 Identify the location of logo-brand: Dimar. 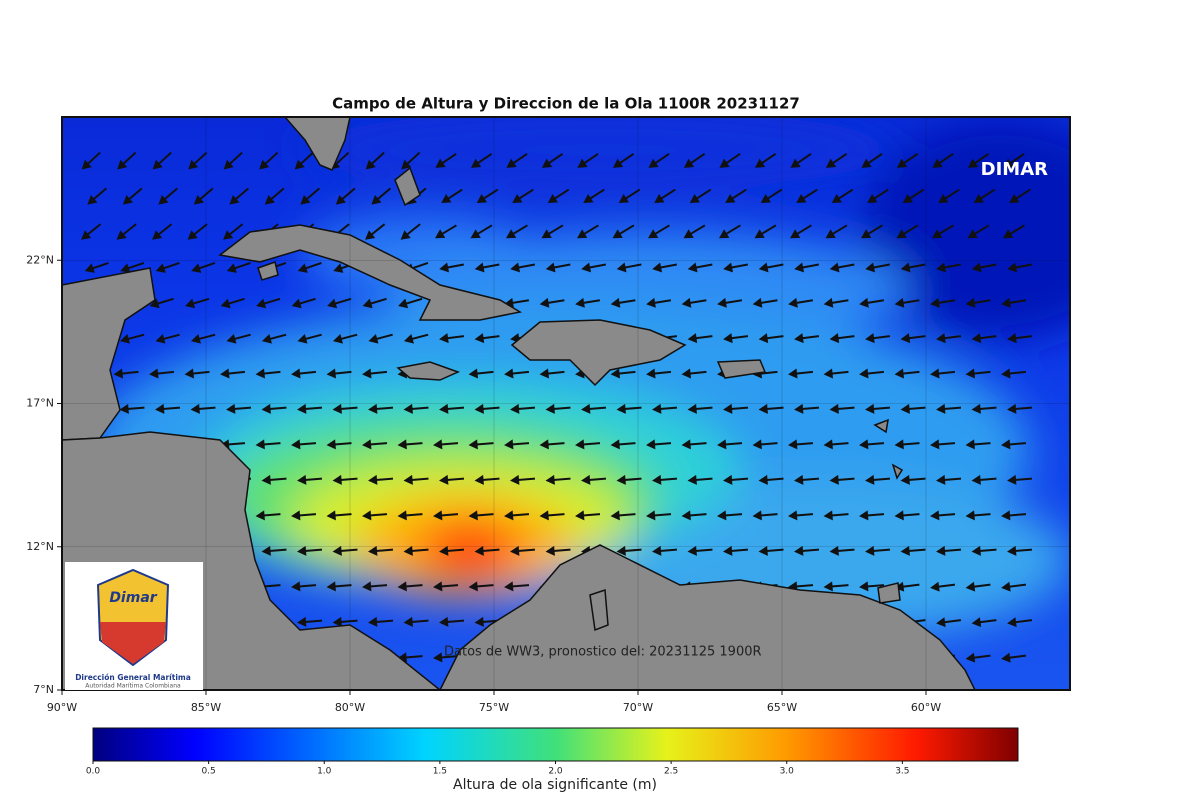
(133, 598).